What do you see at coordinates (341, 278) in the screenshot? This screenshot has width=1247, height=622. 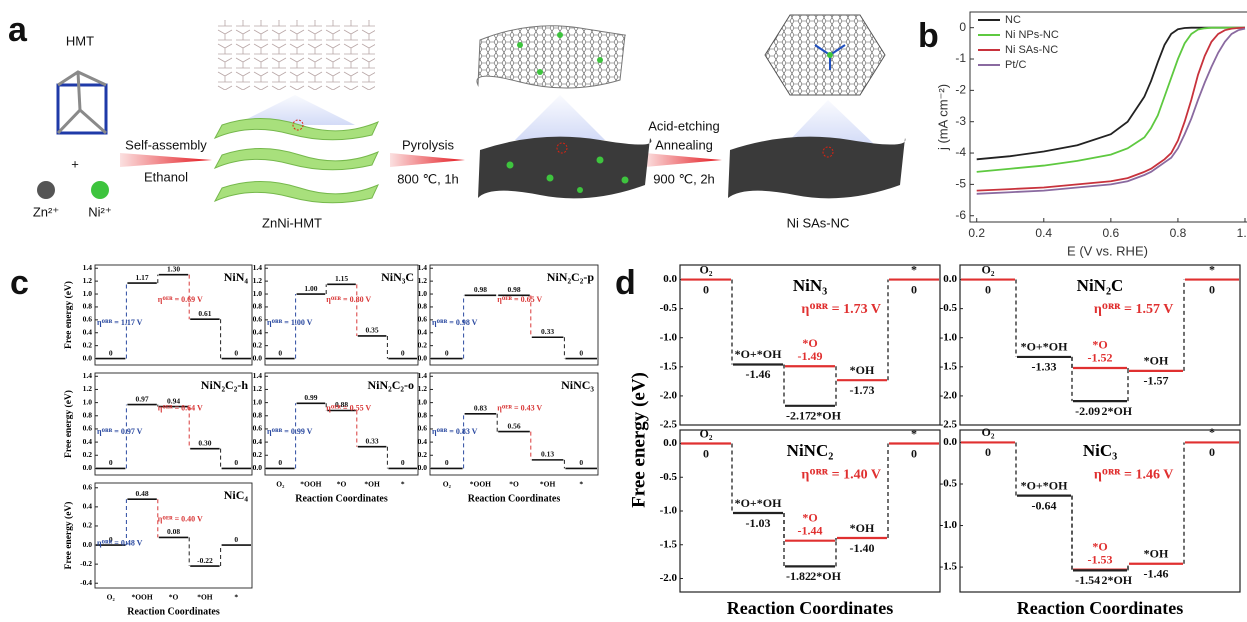 I see `value-label: 1.15` at bounding box center [341, 278].